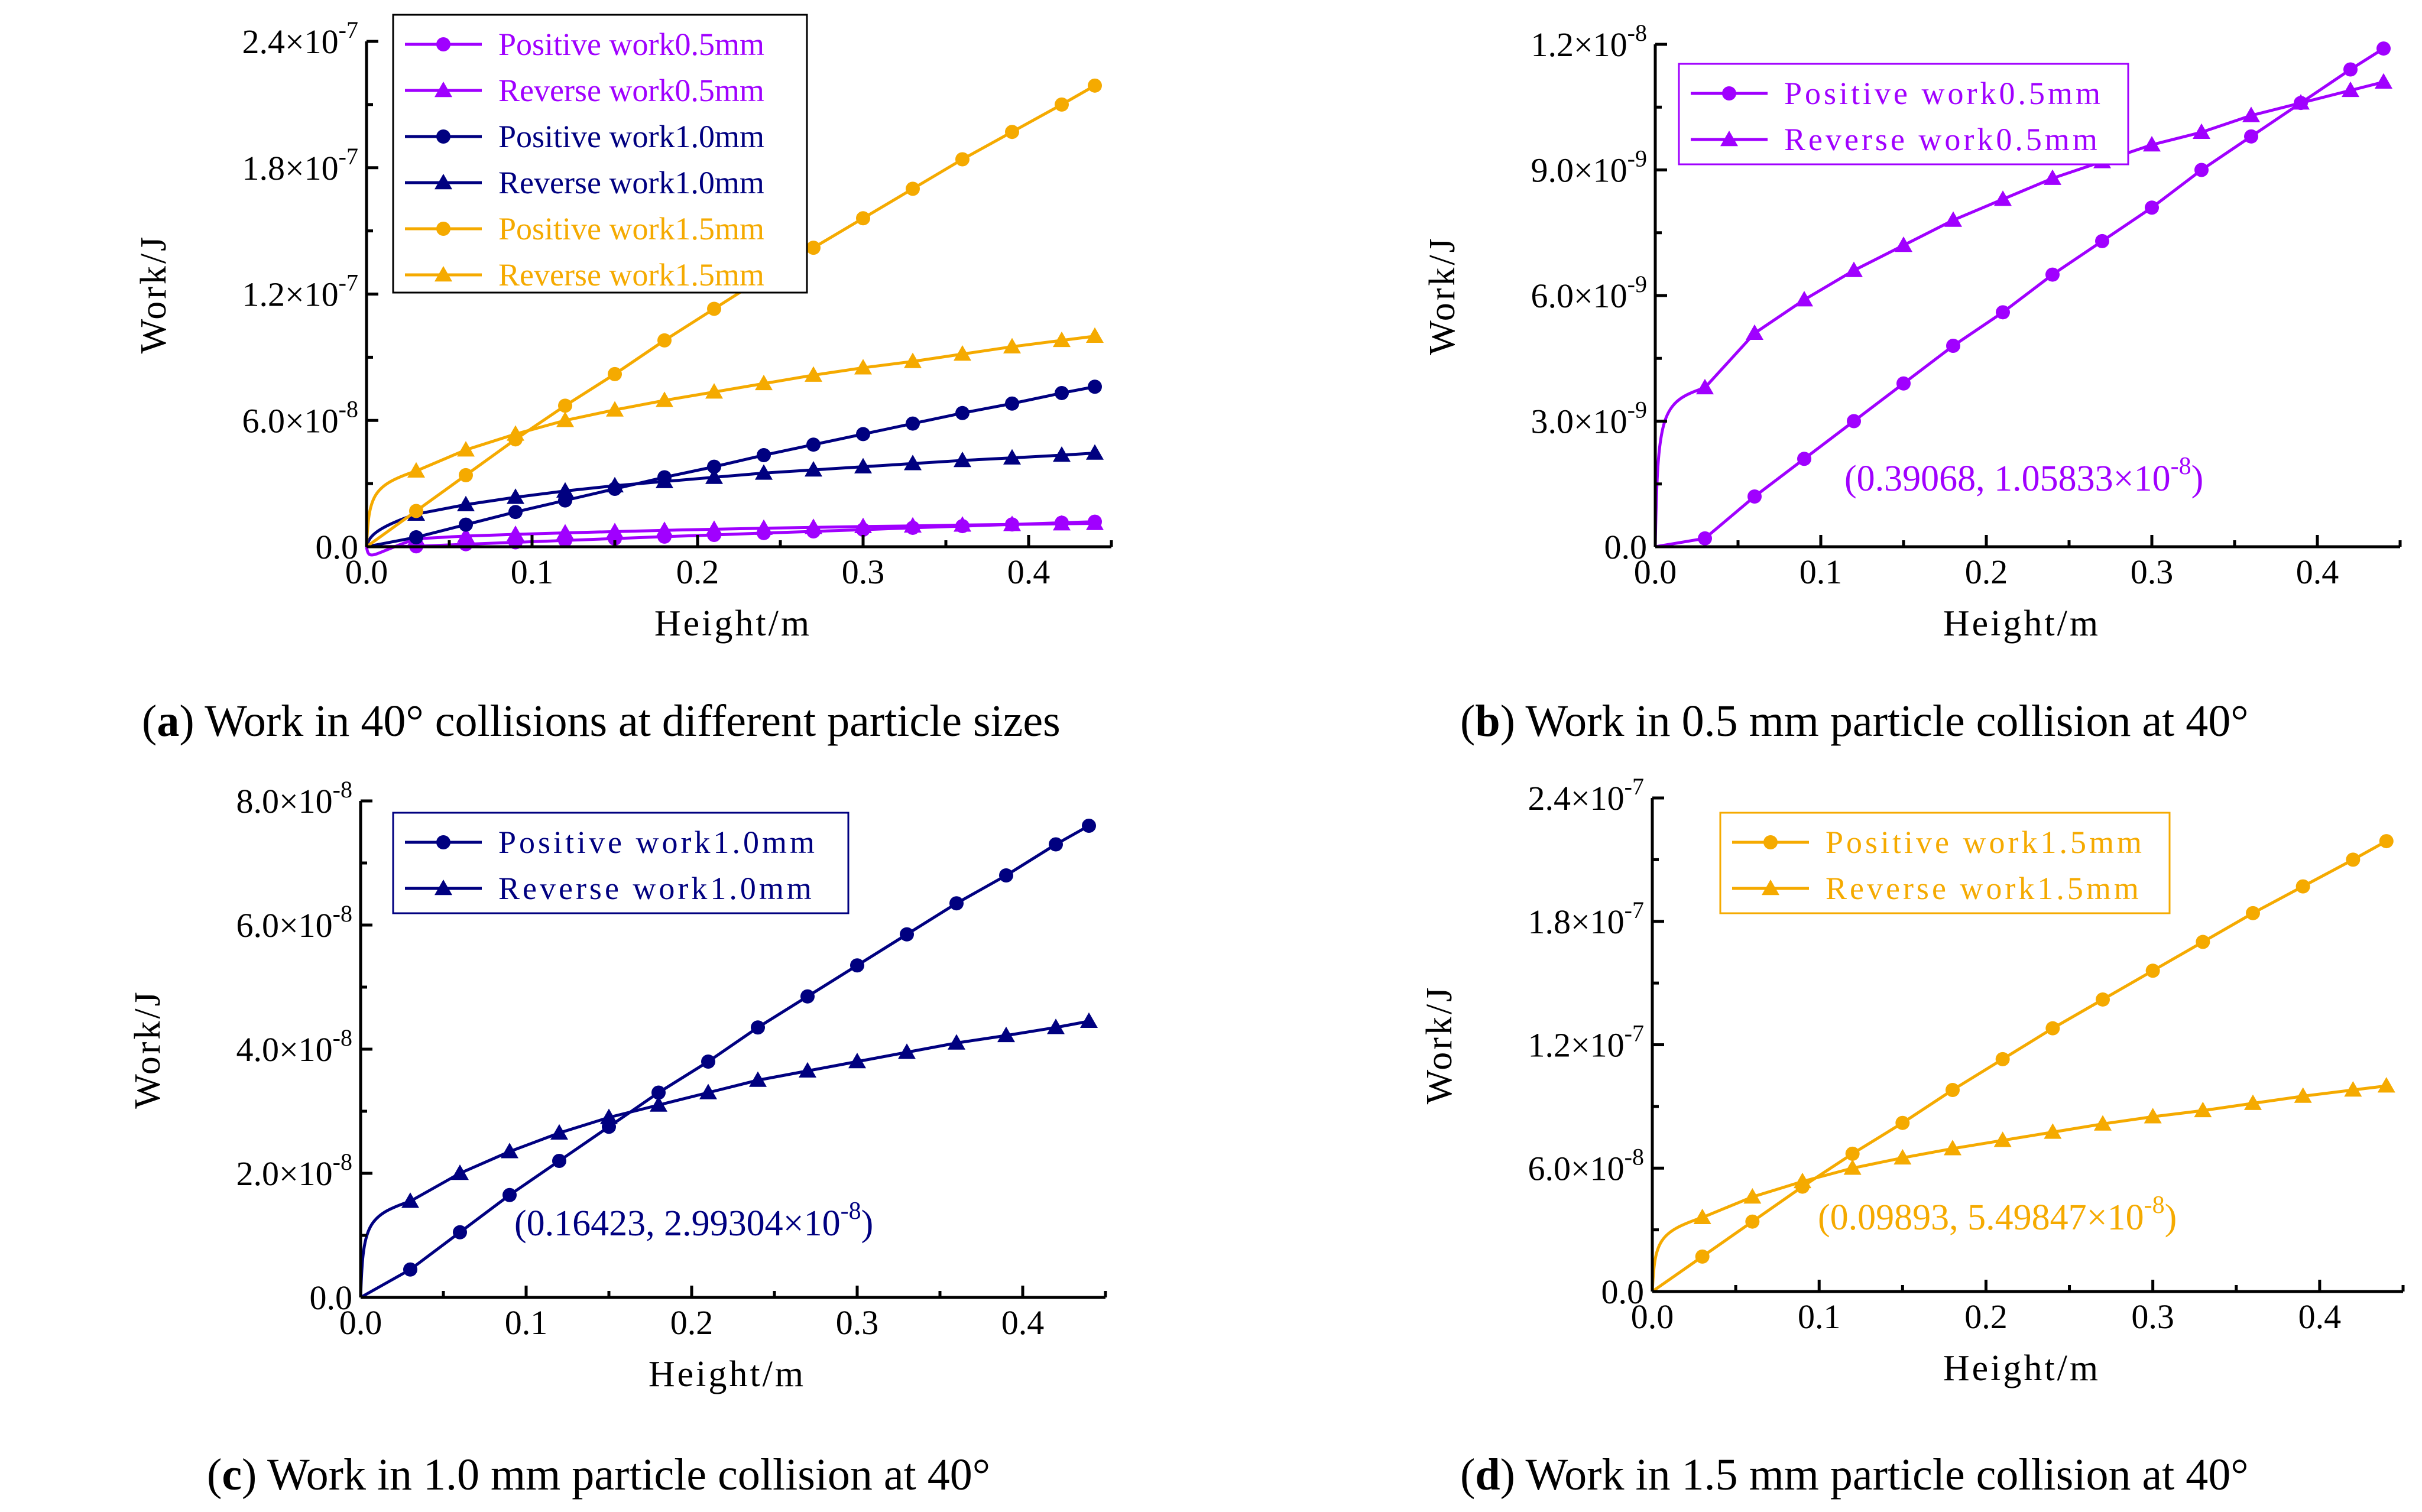 This screenshot has width=2422, height=1512. Describe the element at coordinates (2023, 476) in the screenshot. I see `annotation: (0.39068, 1.05833×10-8)` at that location.